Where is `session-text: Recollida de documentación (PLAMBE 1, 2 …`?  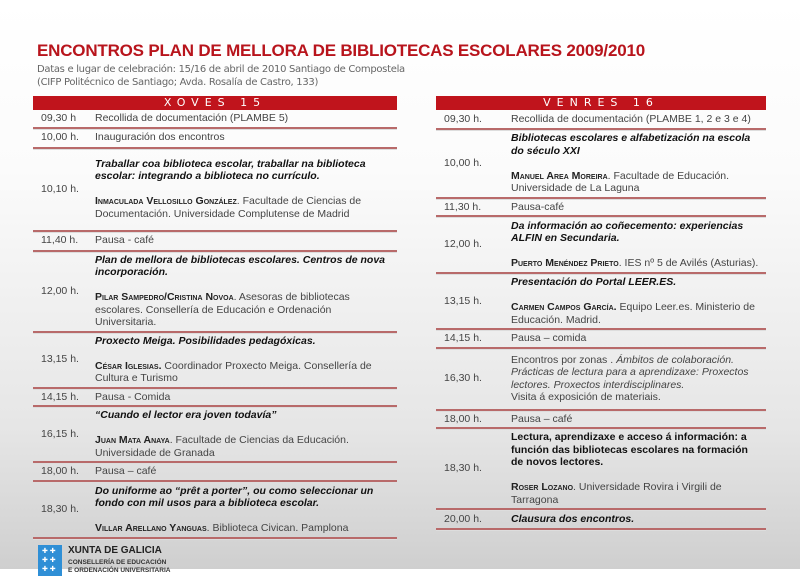 session-text: Recollida de documentación (PLAMBE 1, 2 … is located at coordinates (631, 118).